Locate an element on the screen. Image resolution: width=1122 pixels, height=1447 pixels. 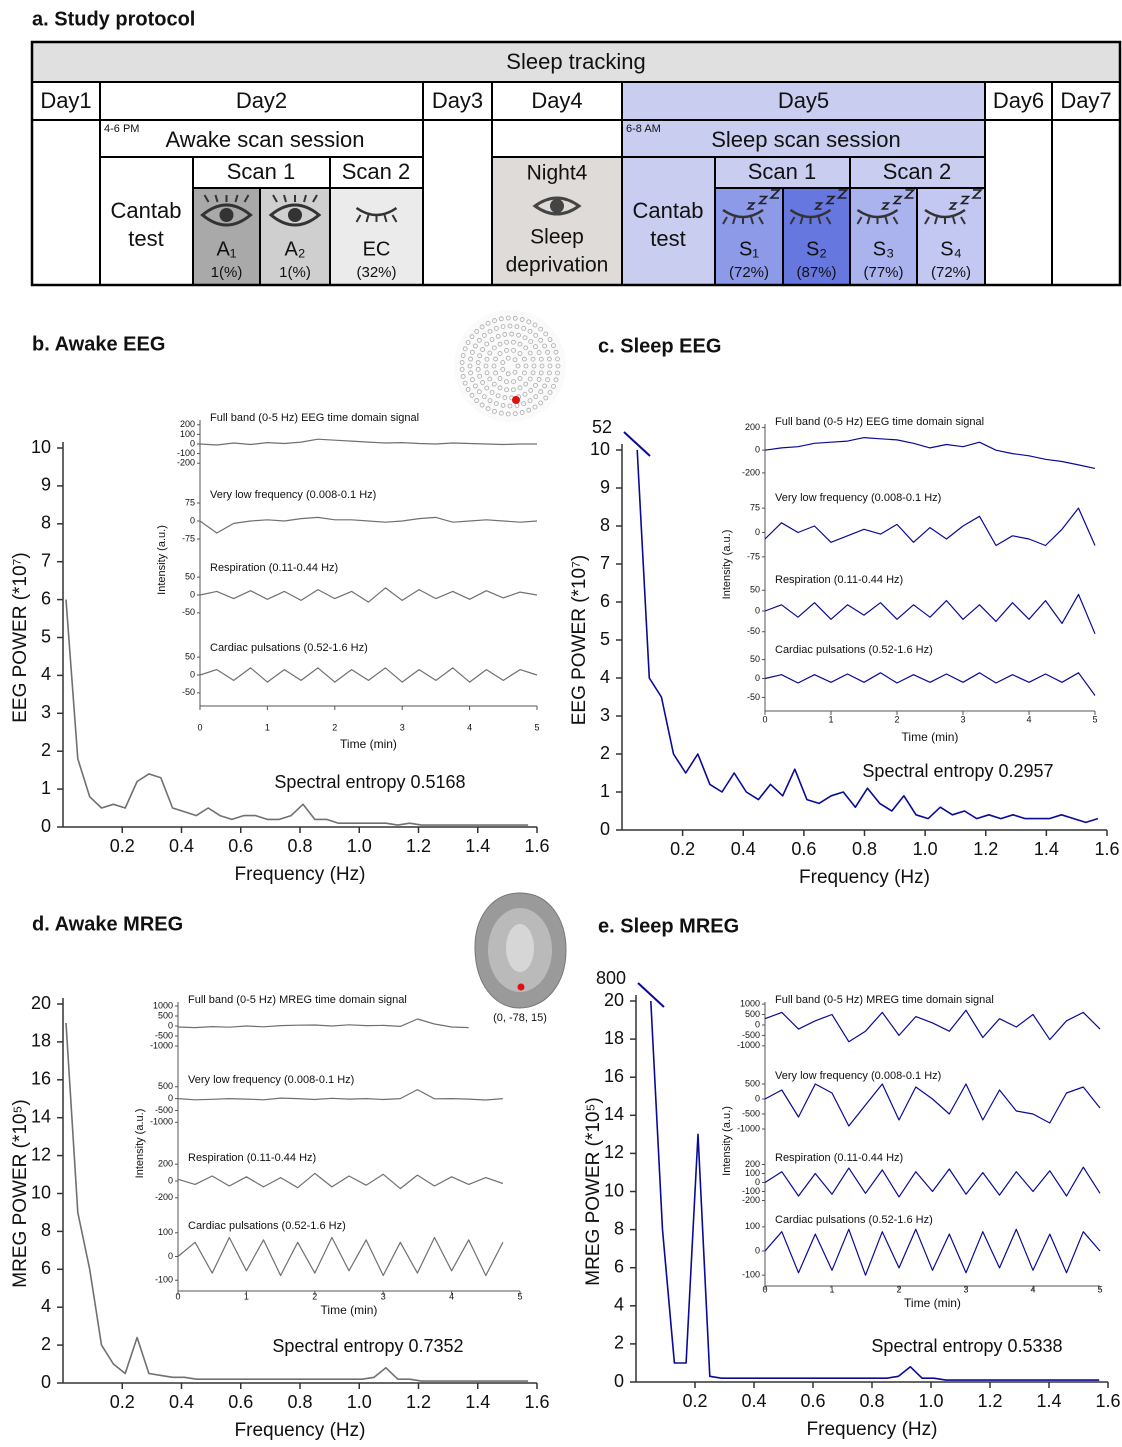
inset-y-tick-label: 1000 is located at coordinates (163, 1005).